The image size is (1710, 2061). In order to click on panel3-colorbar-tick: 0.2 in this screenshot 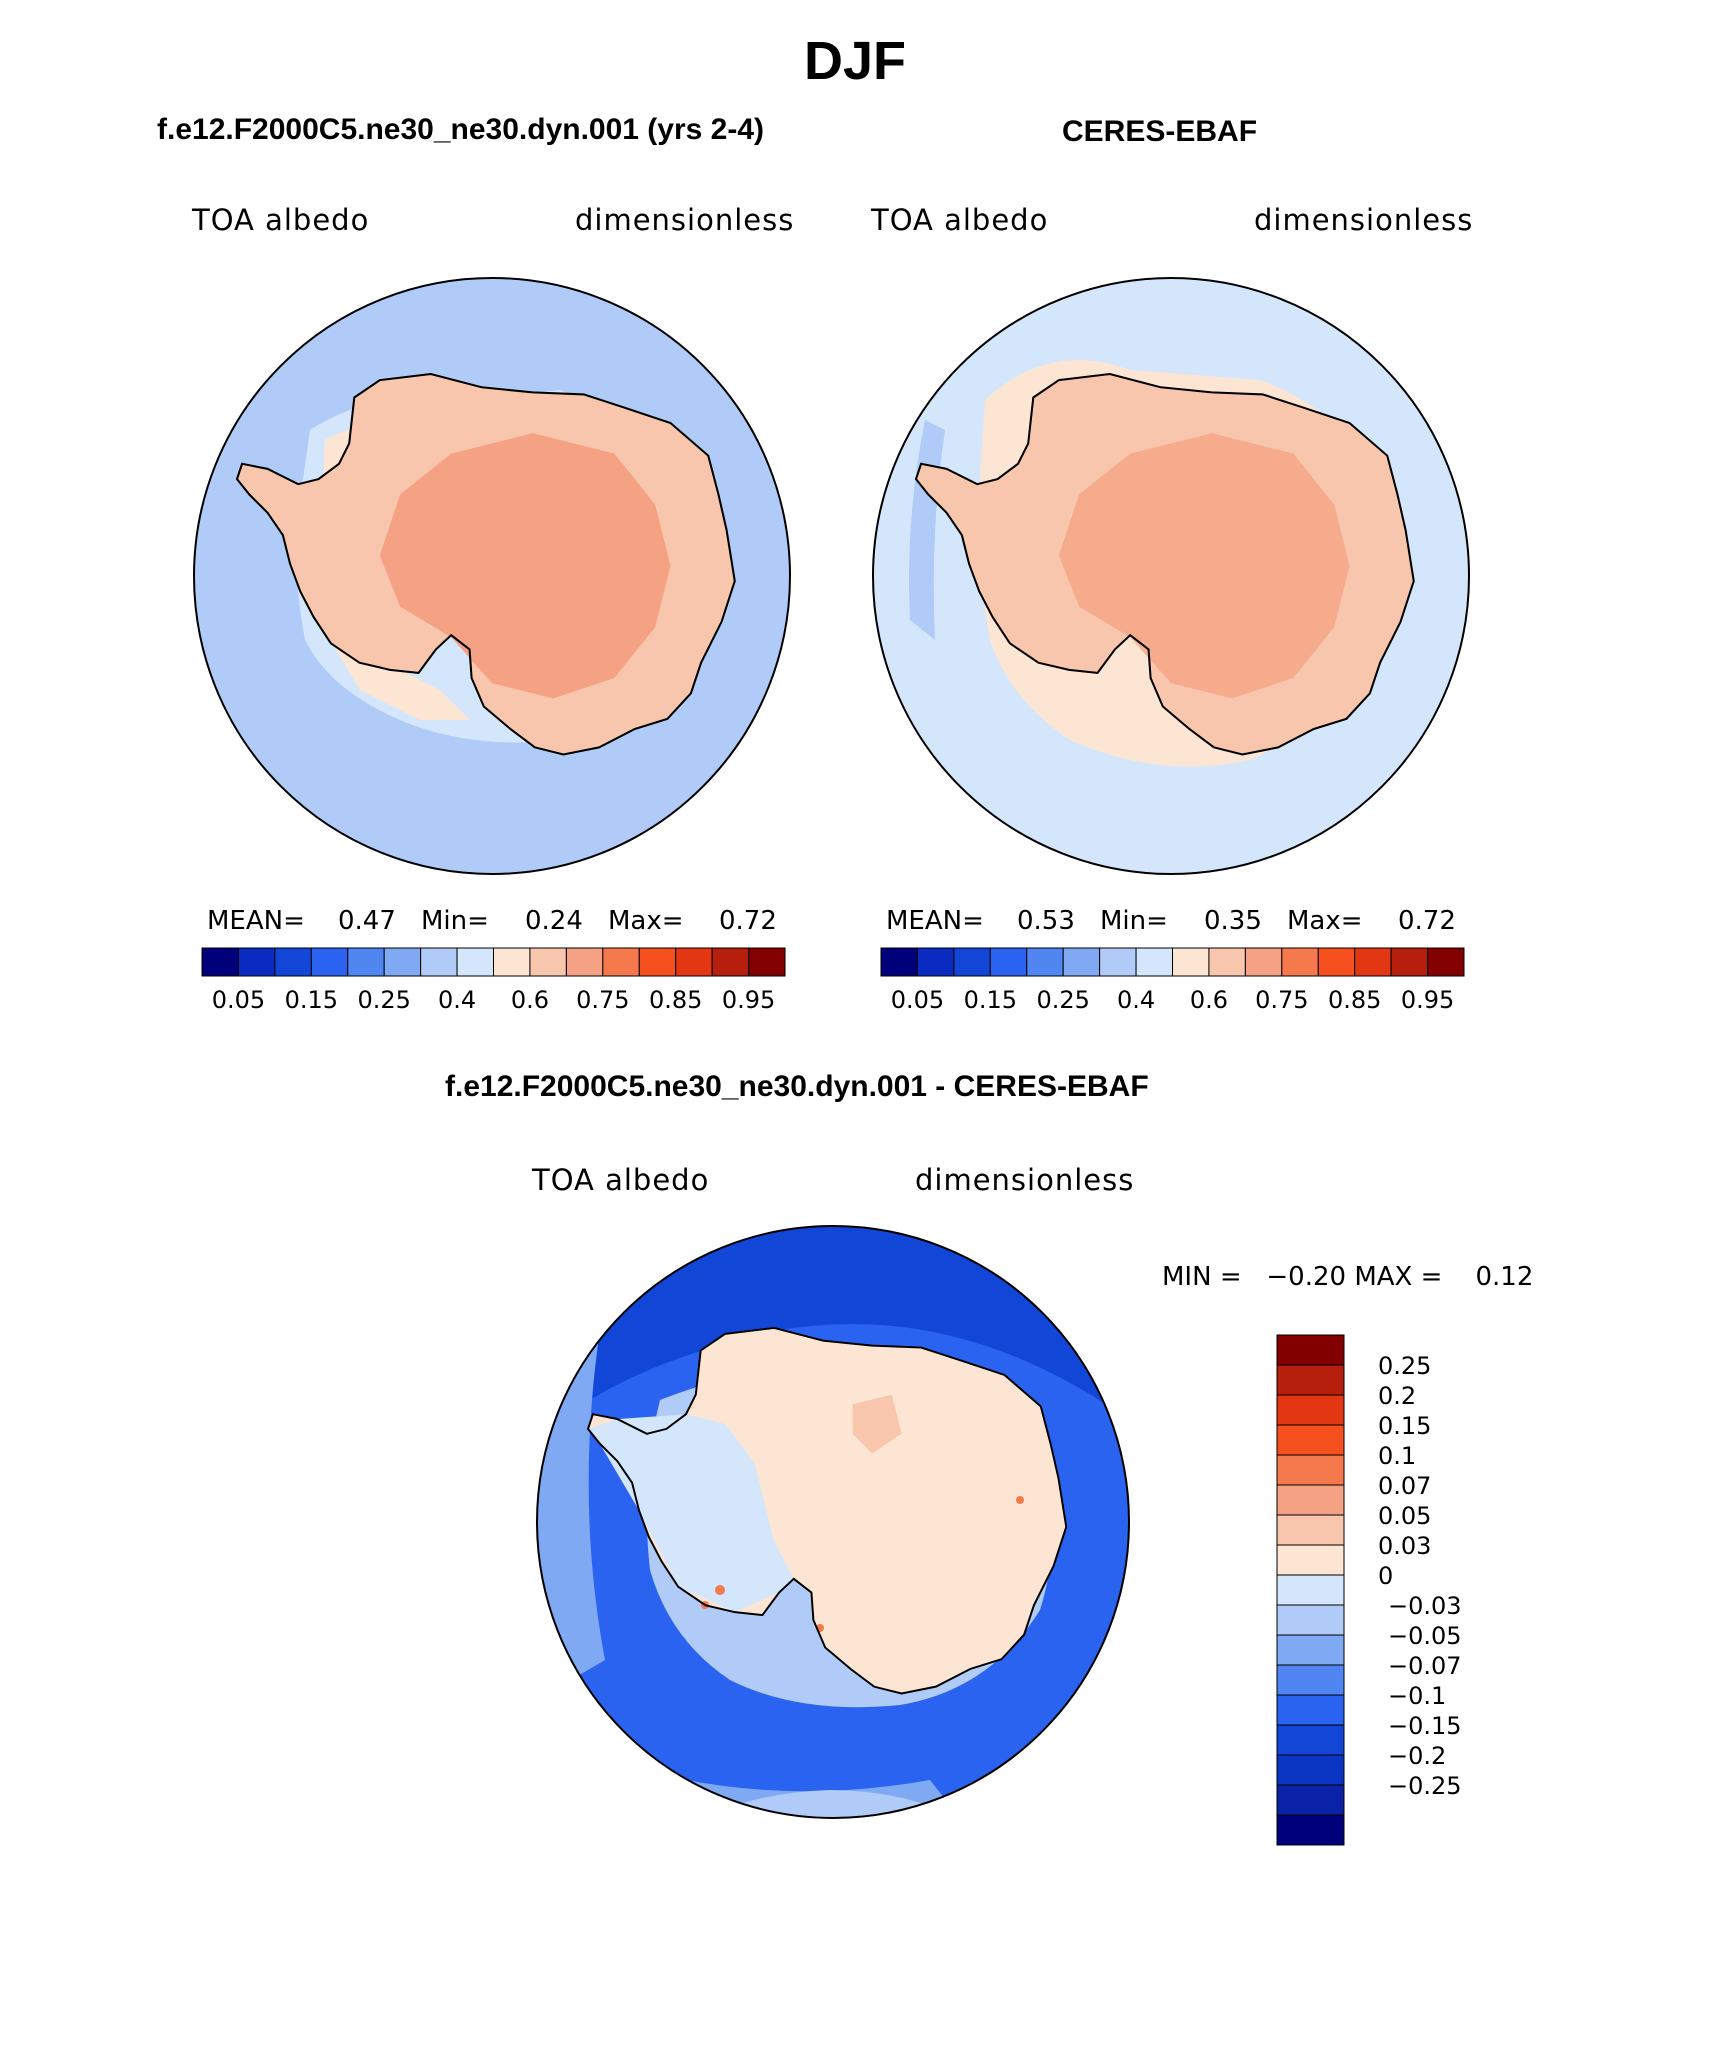, I will do `click(1397, 1396)`.